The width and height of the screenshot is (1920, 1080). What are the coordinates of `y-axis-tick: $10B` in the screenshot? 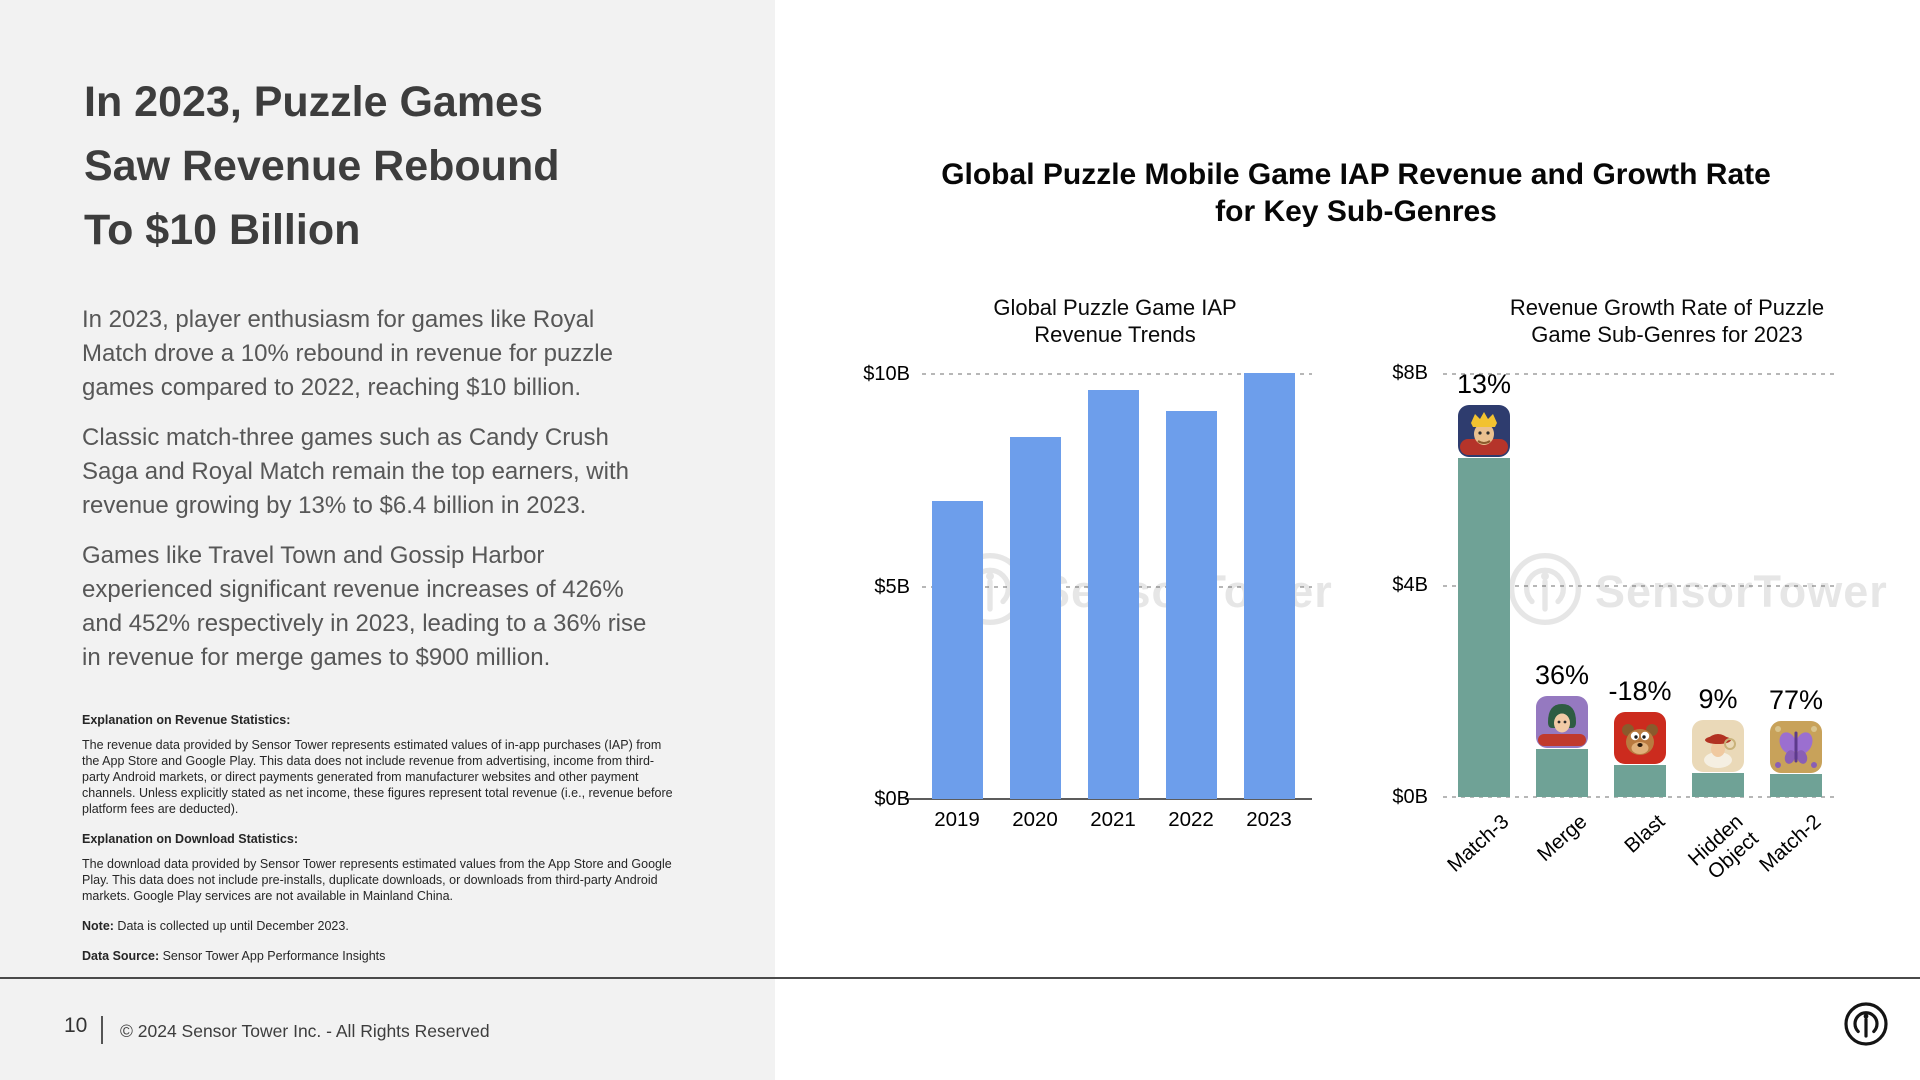 It's located at (886, 374).